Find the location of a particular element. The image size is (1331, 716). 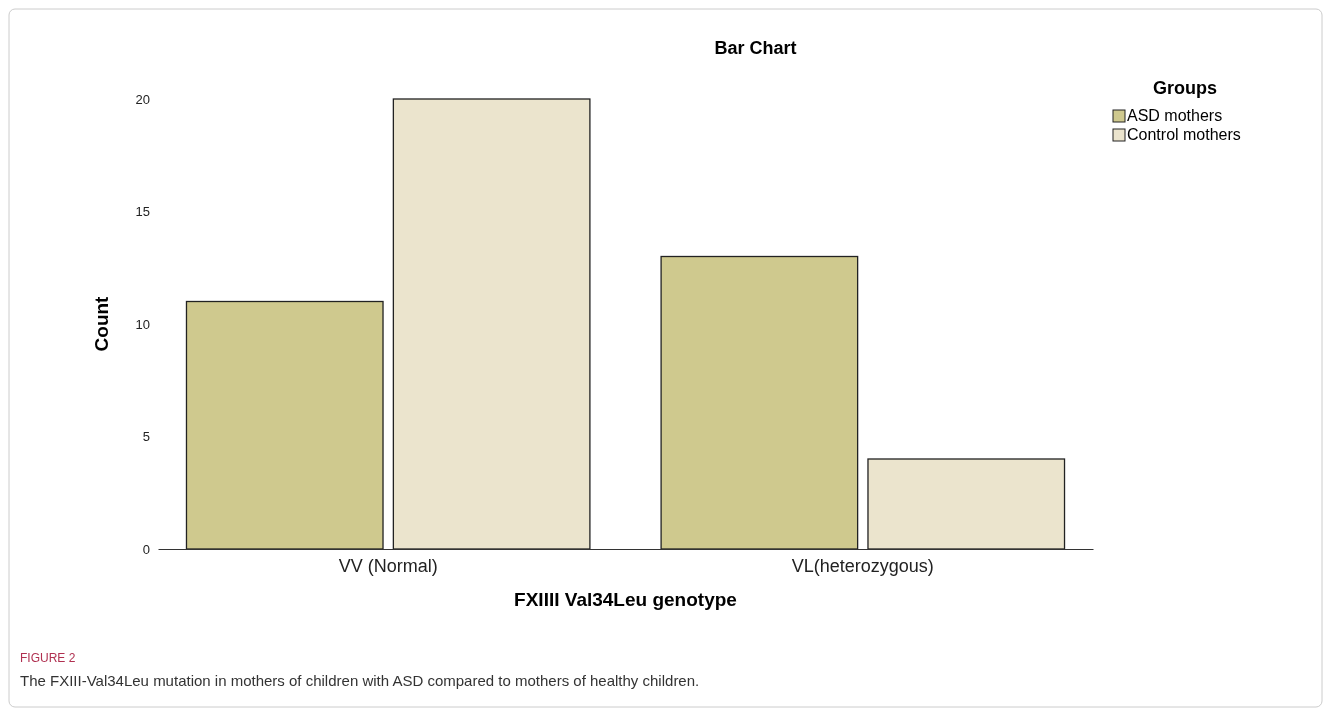

y-tick-label: 5 is located at coordinates (146, 437).